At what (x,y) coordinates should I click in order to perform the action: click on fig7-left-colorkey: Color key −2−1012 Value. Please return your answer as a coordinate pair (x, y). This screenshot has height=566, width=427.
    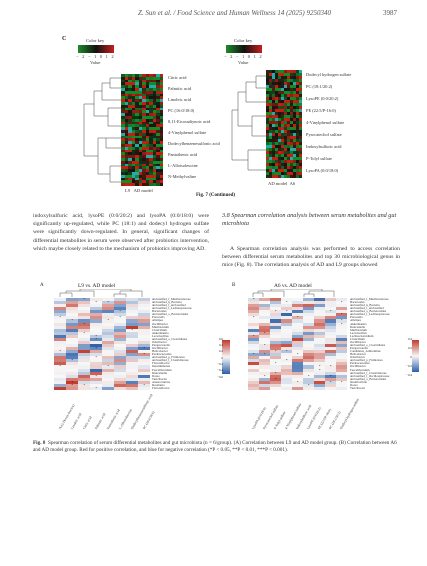
    Looking at the image, I should click on (97, 55).